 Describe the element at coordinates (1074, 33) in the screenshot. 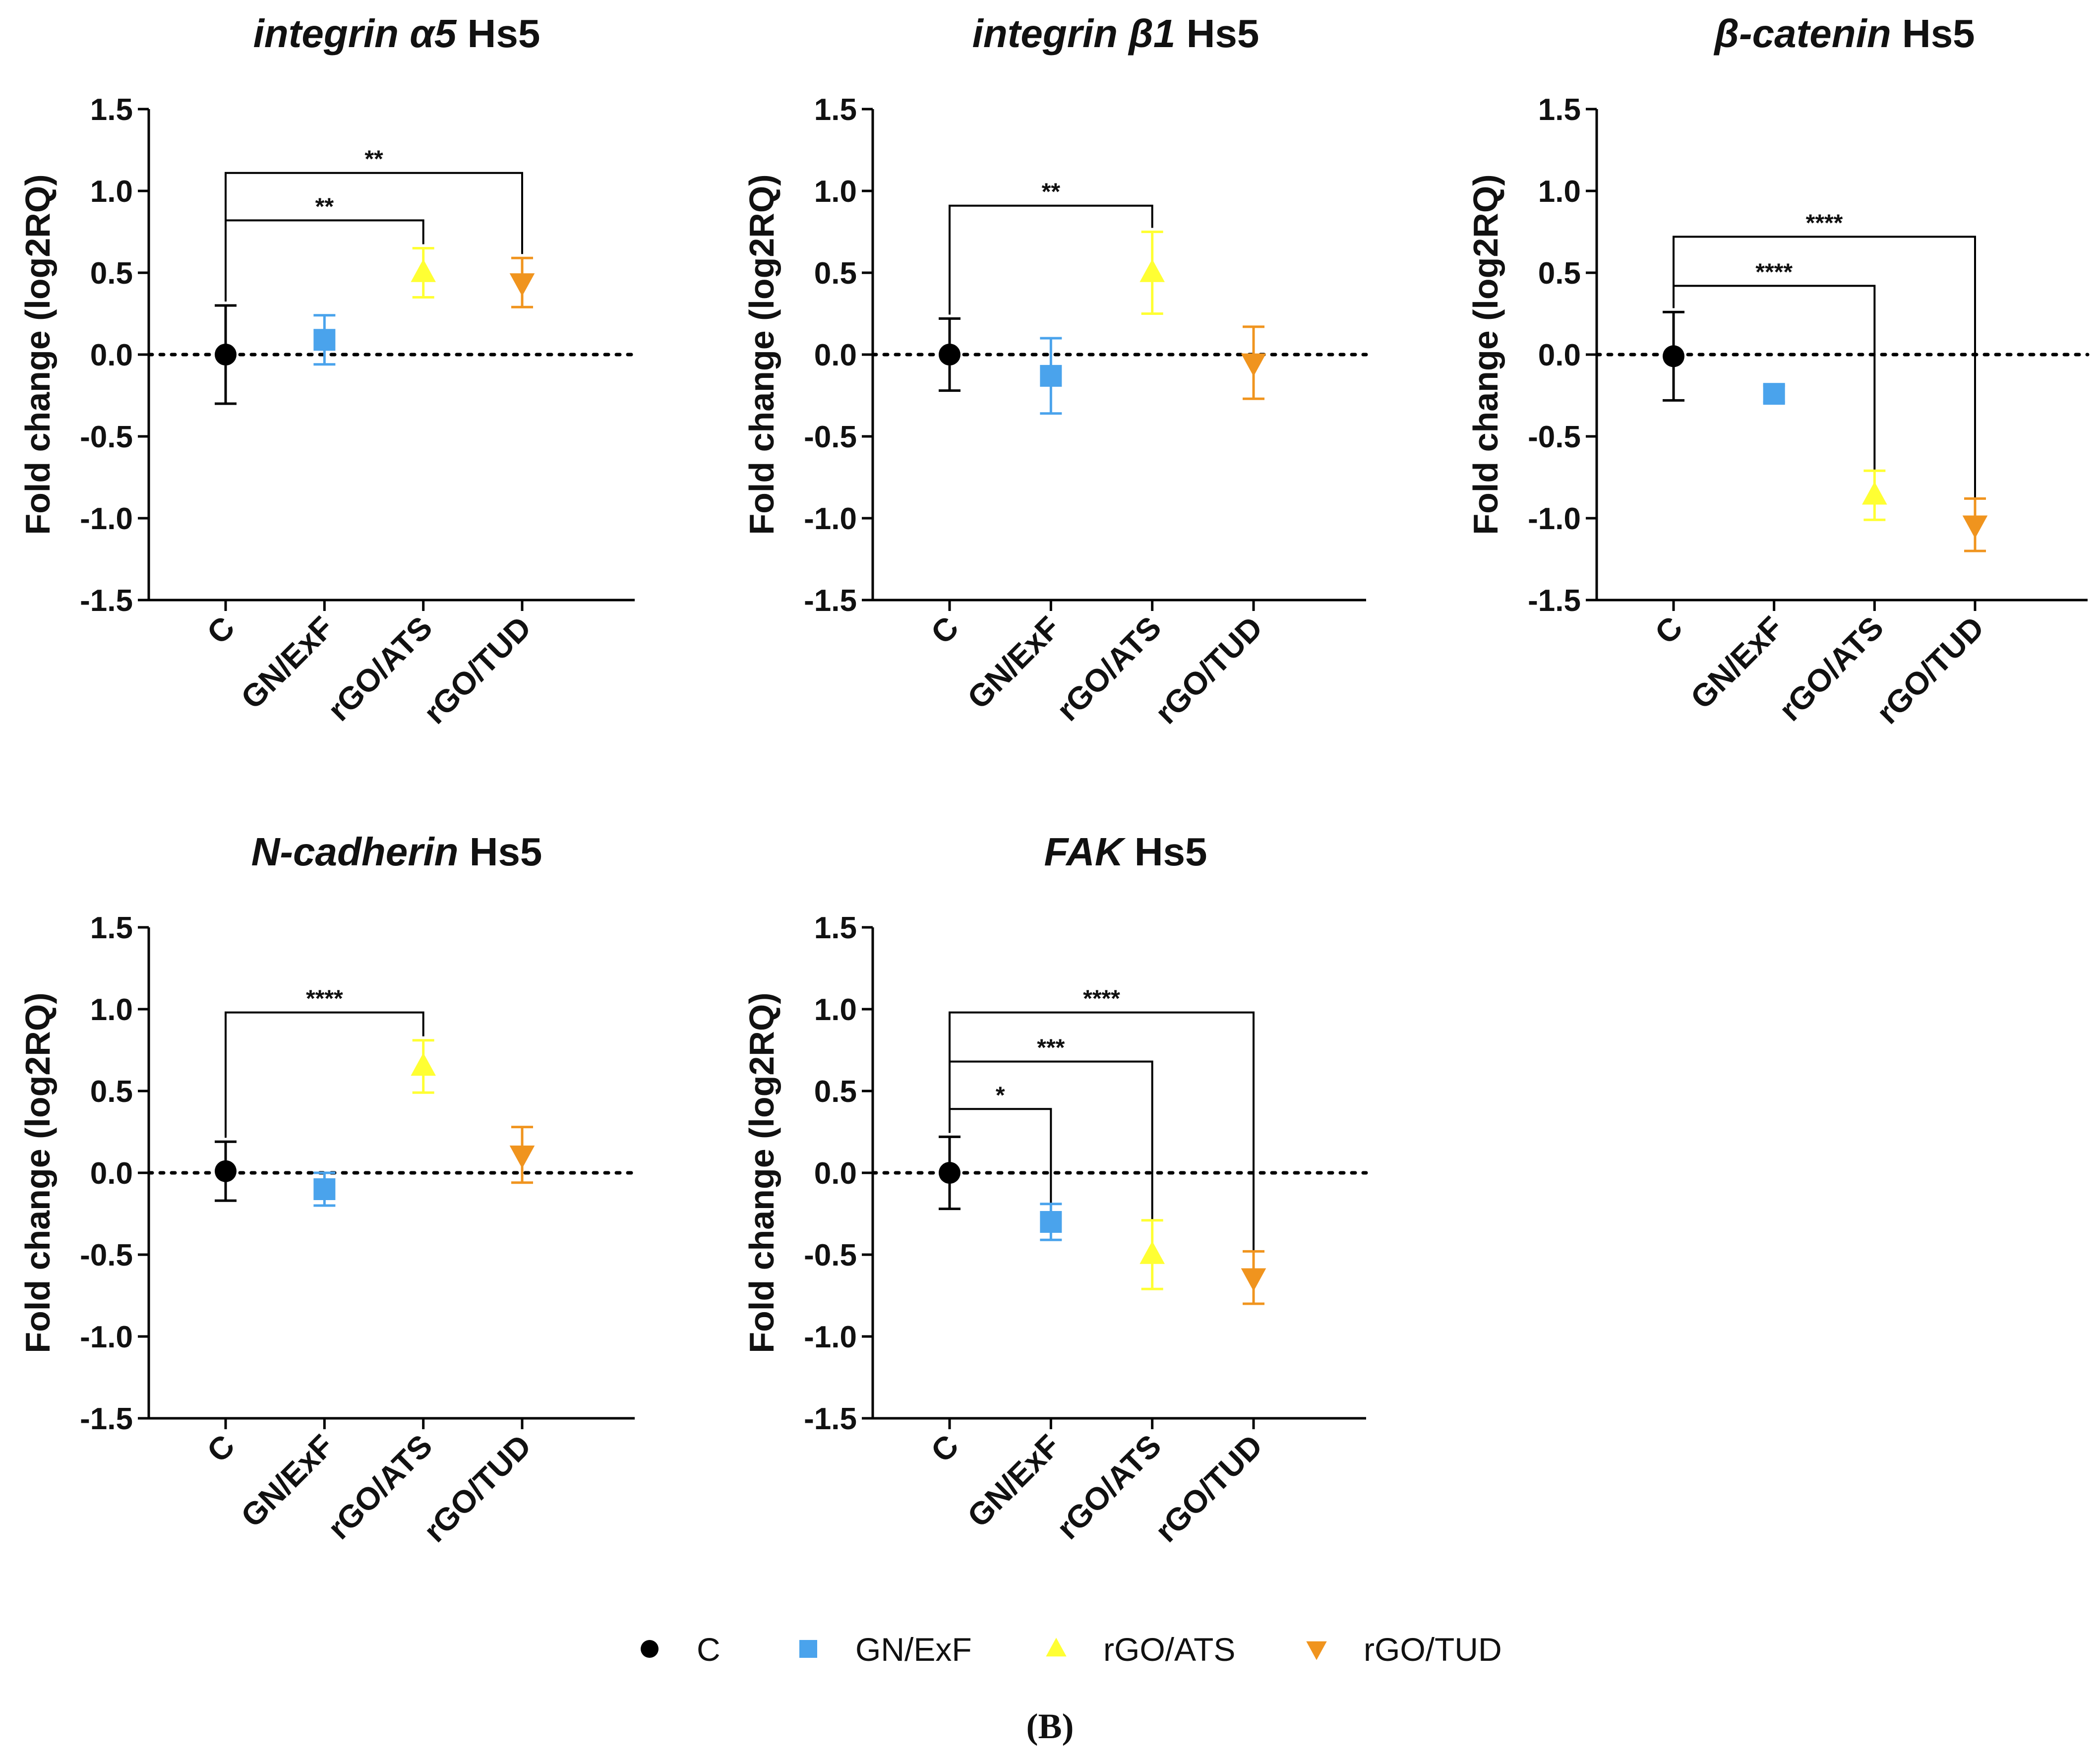

I see `chart-title-gene: integrin β1` at that location.